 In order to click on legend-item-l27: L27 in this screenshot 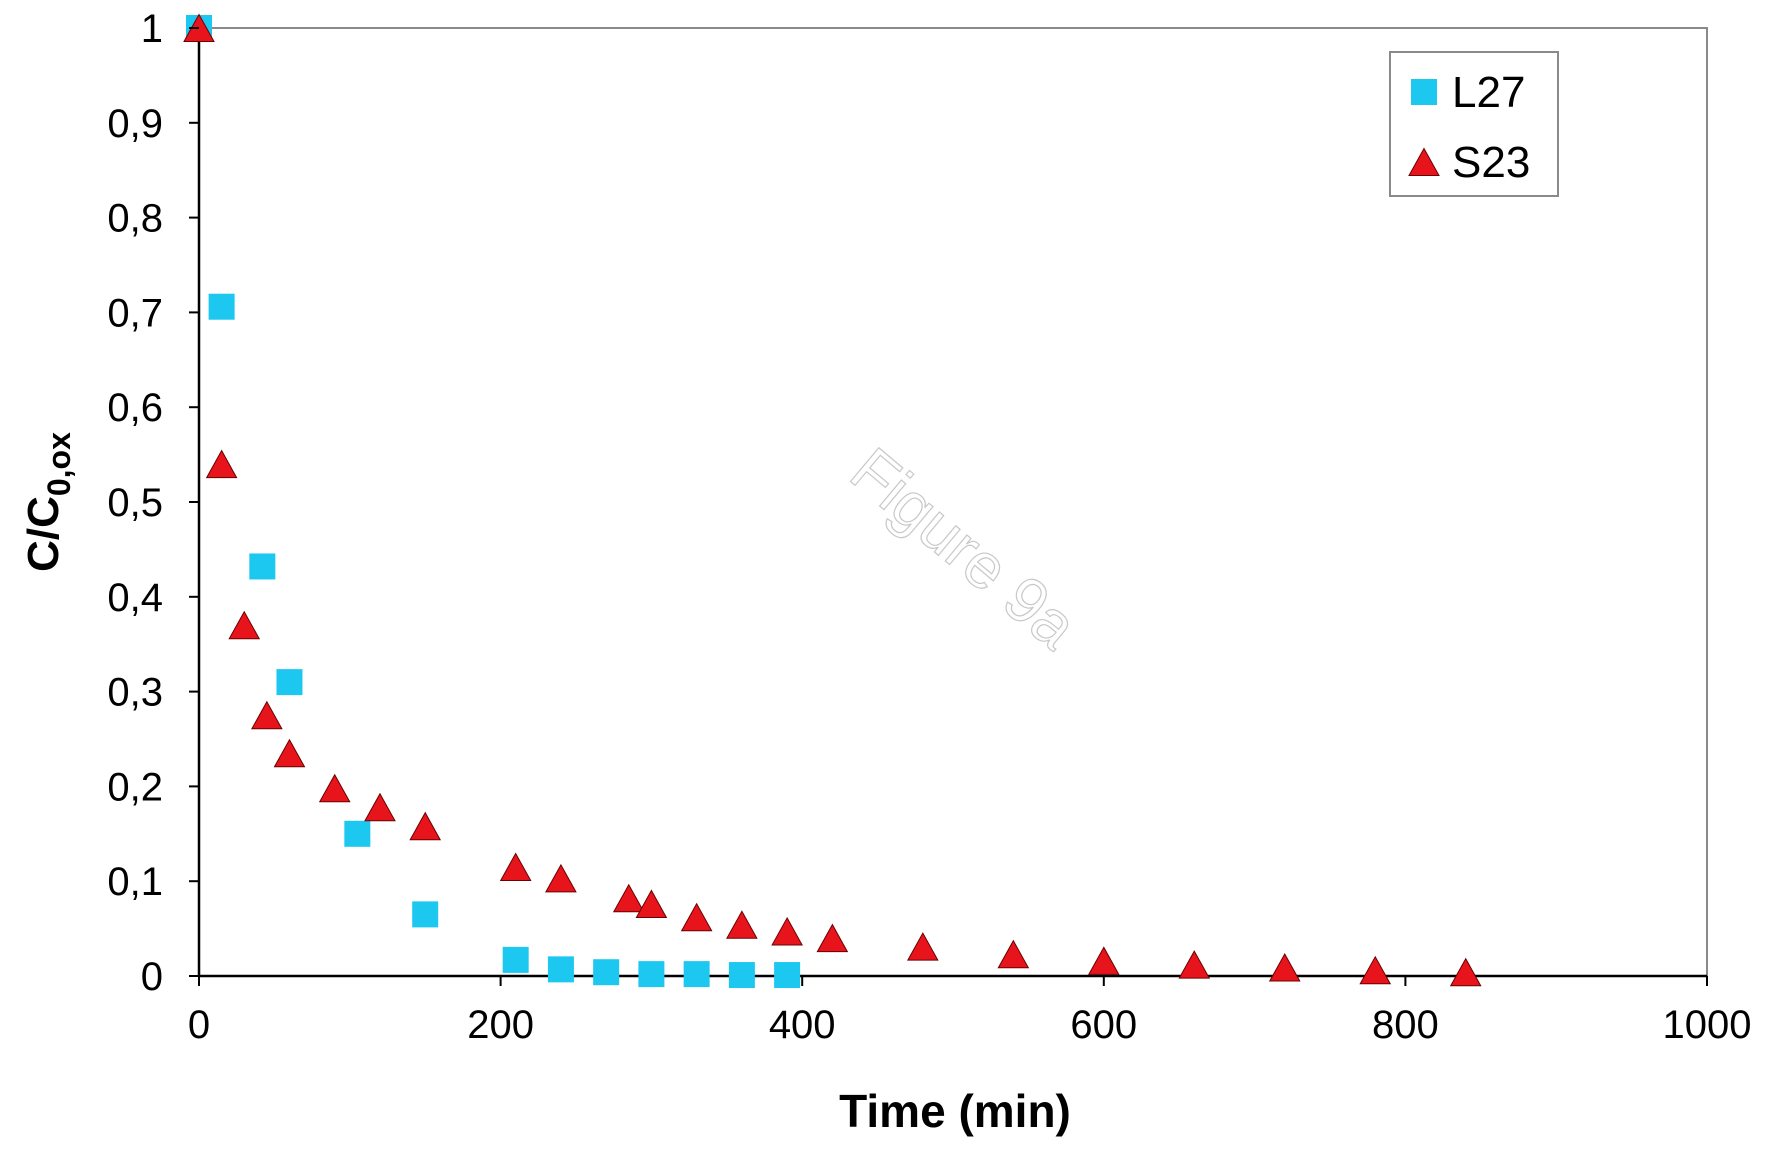, I will do `click(1468, 92)`.